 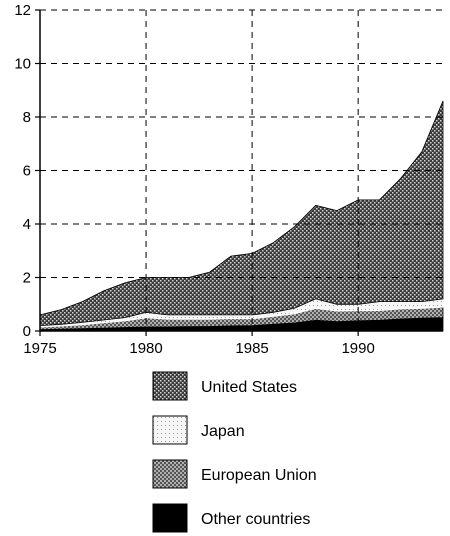 I want to click on legend-swatch-european-union, so click(x=170, y=474).